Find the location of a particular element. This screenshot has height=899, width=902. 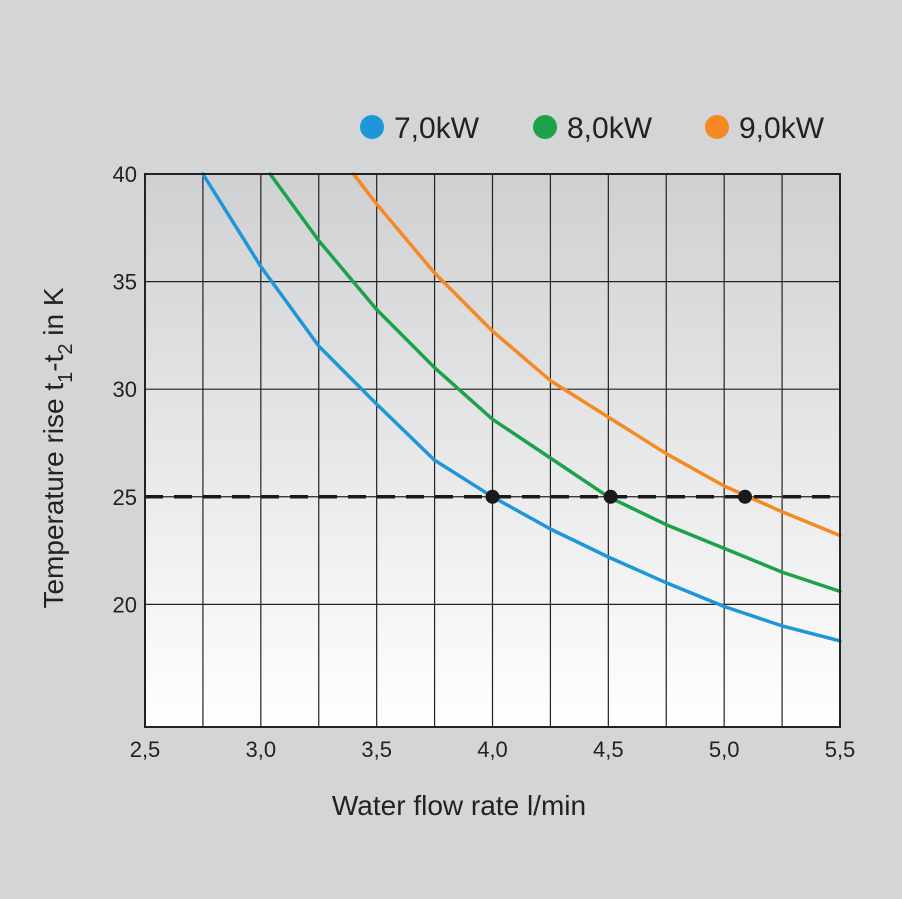

y-axis-title-dash: -t is located at coordinates (53, 362).